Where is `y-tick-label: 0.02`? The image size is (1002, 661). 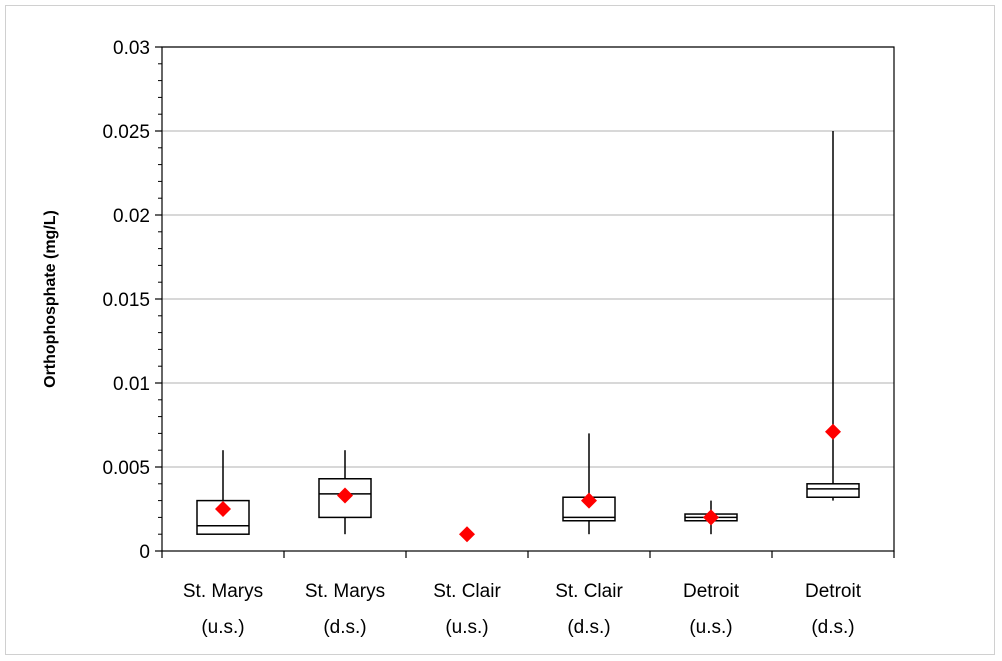
y-tick-label: 0.02 is located at coordinates (131, 216).